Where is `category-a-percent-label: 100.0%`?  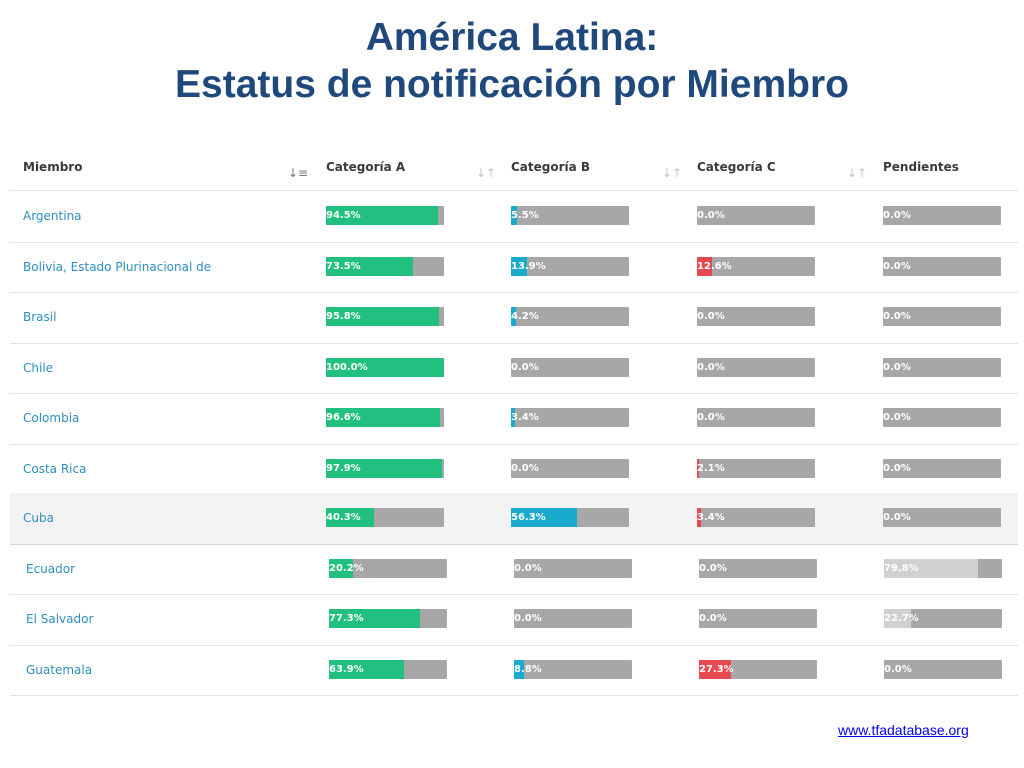
category-a-percent-label: 100.0% is located at coordinates (347, 367).